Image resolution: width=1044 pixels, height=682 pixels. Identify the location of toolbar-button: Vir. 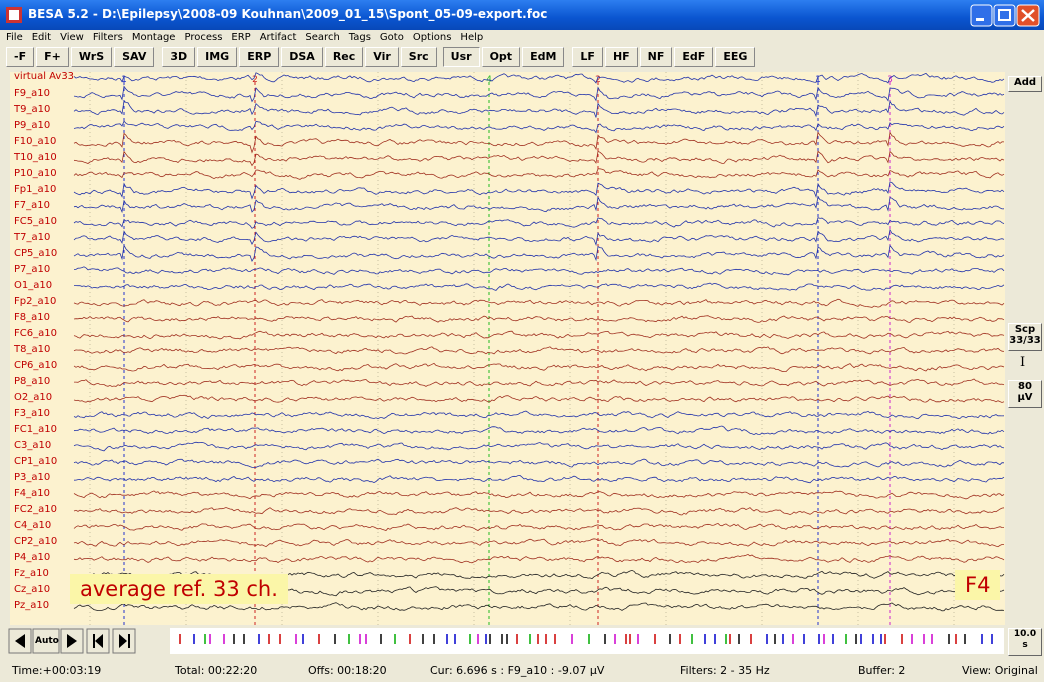
(382, 57).